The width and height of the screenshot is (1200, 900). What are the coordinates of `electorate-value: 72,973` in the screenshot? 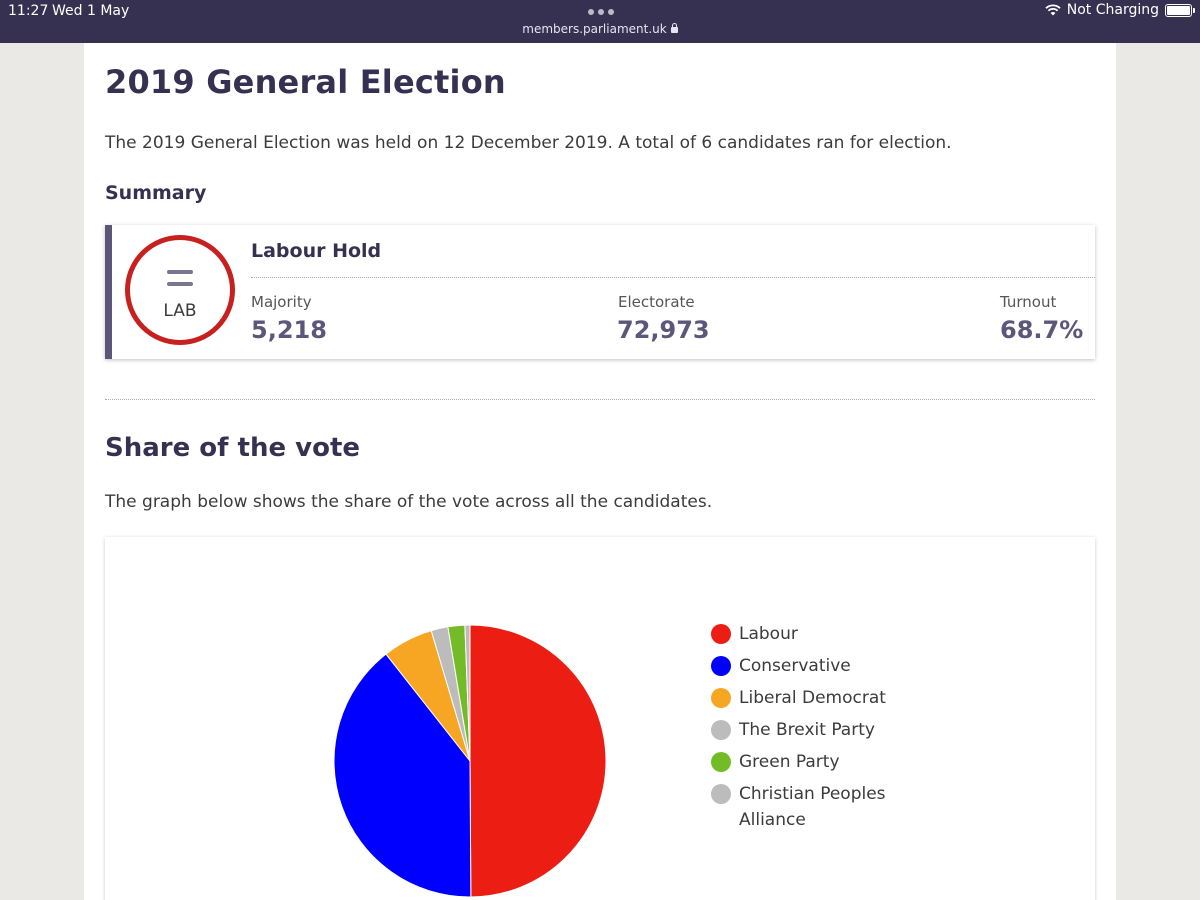 It's located at (663, 330).